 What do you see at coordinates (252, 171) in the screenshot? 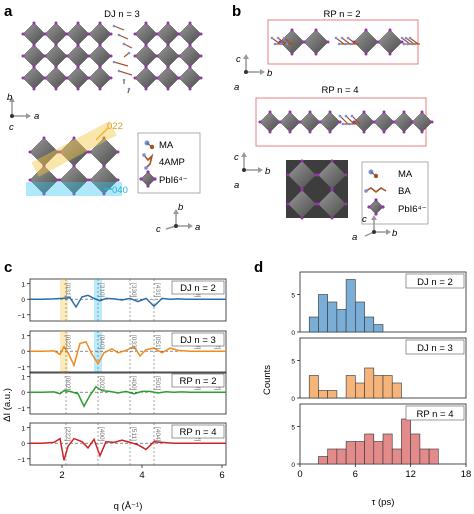
I see `axes-triad-b-mid: c b a` at bounding box center [252, 171].